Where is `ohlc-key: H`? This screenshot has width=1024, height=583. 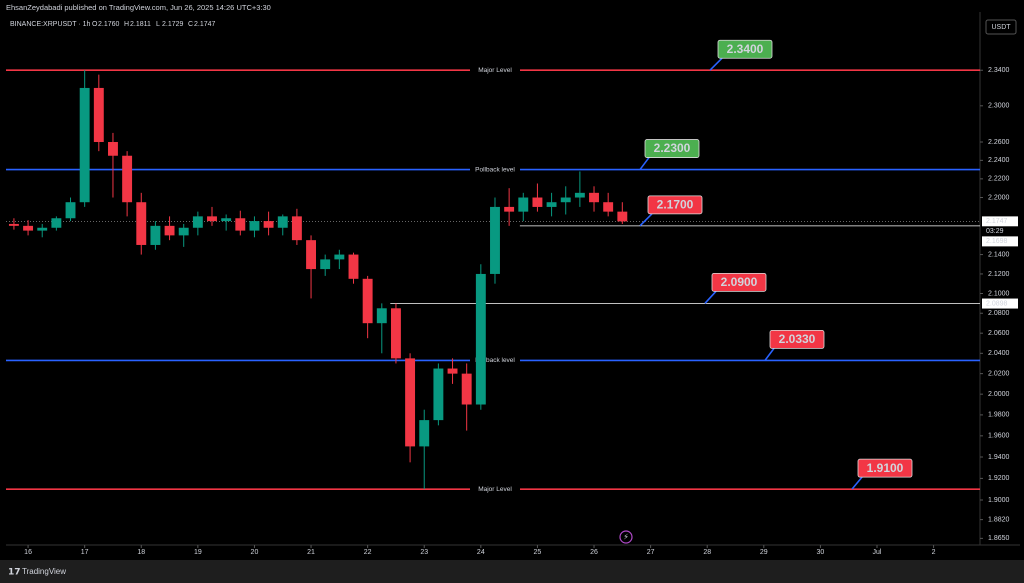 ohlc-key: H is located at coordinates (126, 24).